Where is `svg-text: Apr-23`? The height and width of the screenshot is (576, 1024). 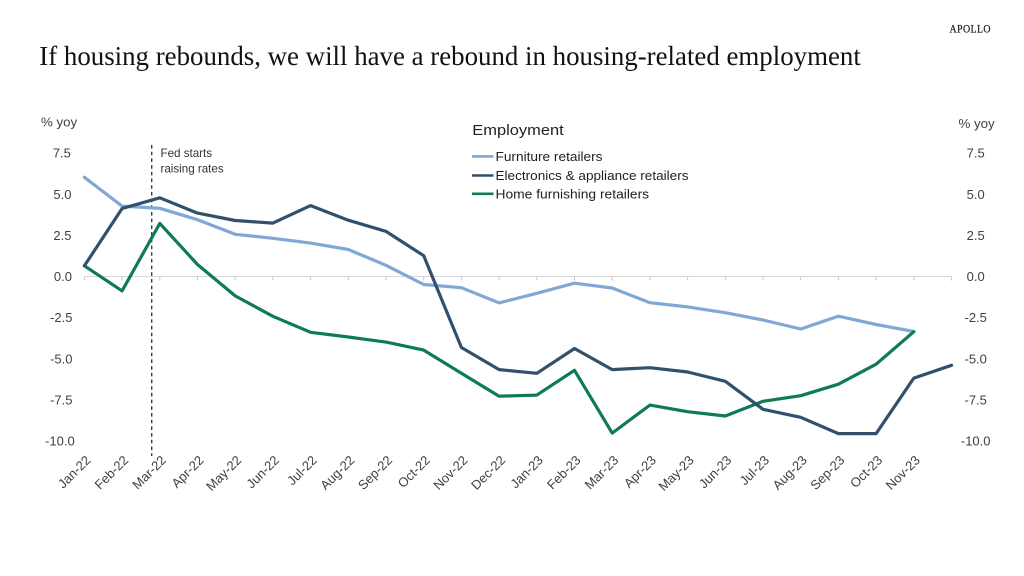
svg-text: Apr-23 is located at coordinates (640, 472).